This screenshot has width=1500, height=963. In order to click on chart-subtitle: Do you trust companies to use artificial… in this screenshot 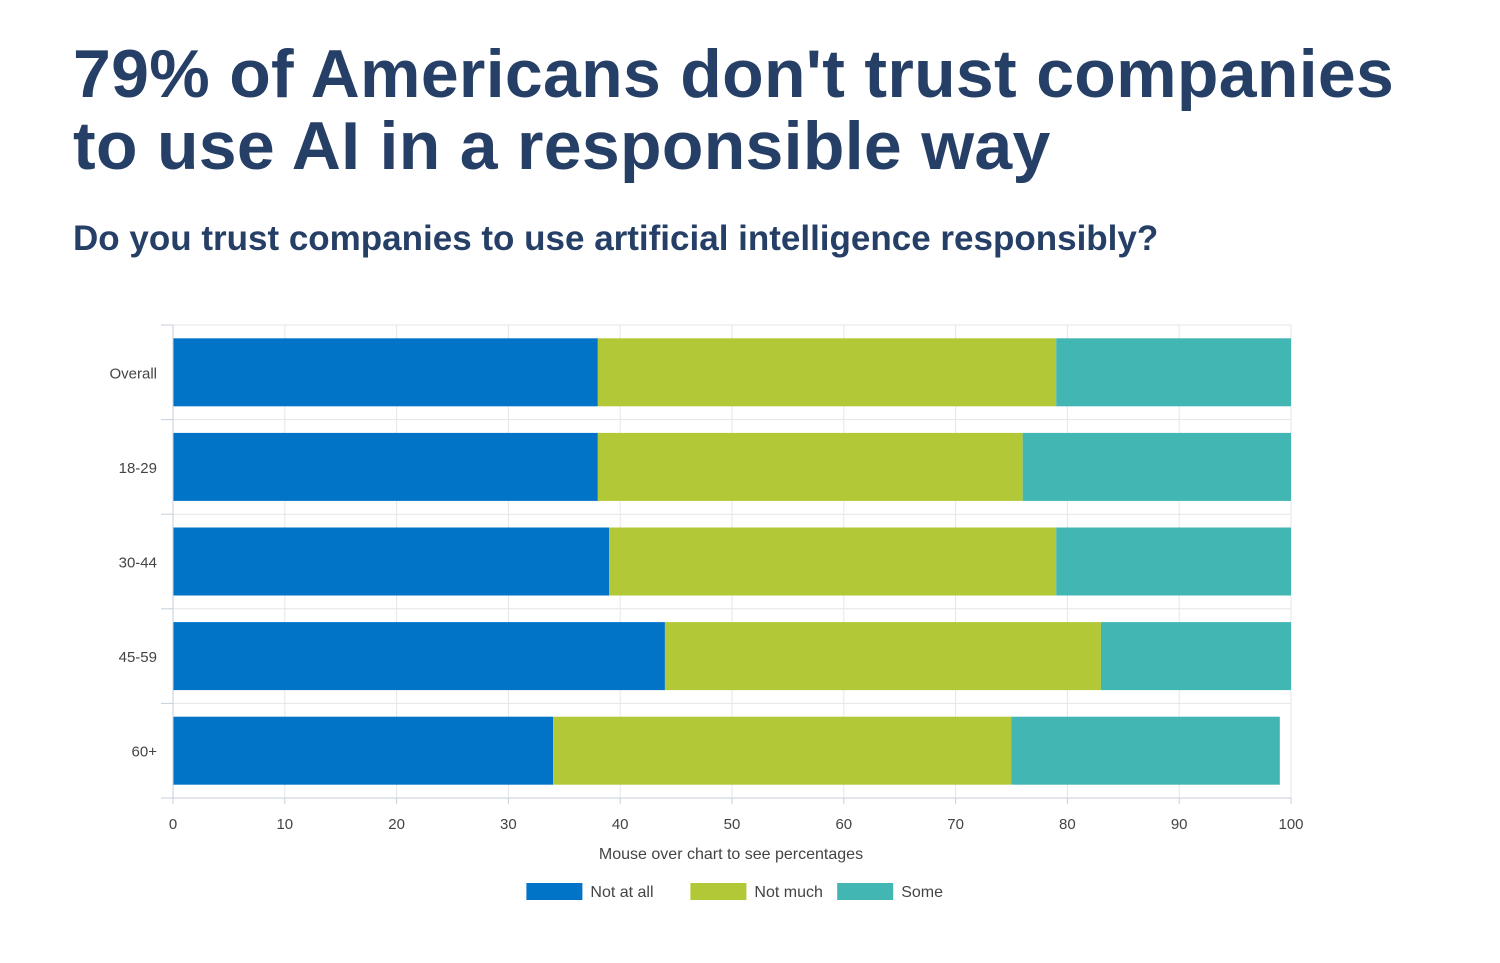, I will do `click(616, 238)`.